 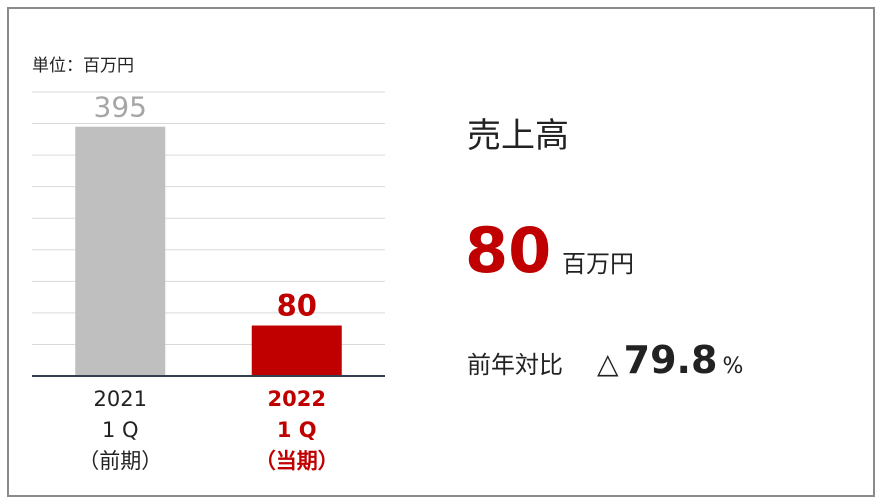 What do you see at coordinates (608, 363) in the screenshot?
I see `yoy-prefix: △` at bounding box center [608, 363].